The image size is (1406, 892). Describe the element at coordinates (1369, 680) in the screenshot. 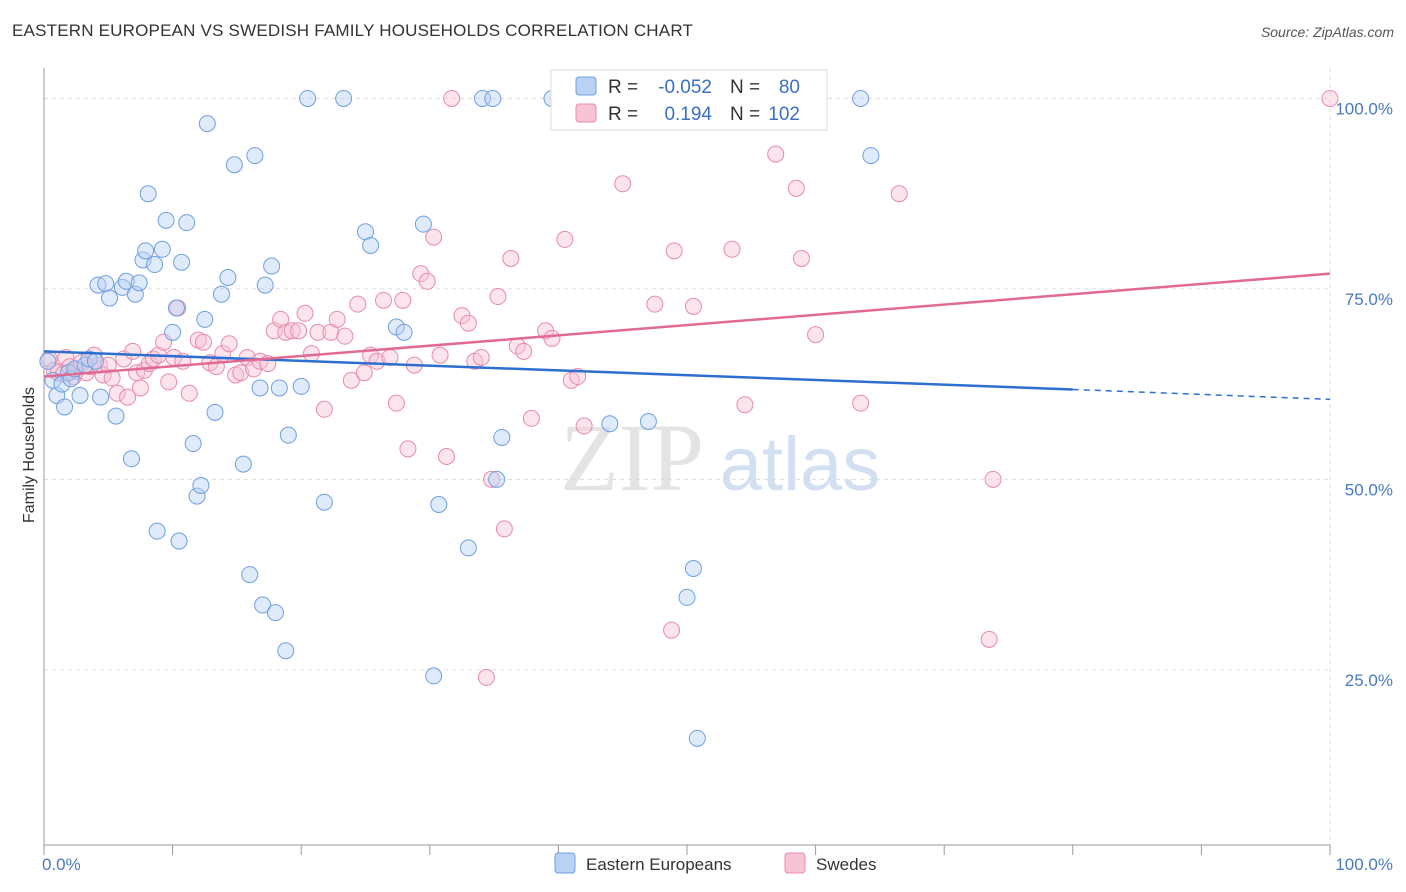

I see `y-tick-label-25: 25.0%` at that location.